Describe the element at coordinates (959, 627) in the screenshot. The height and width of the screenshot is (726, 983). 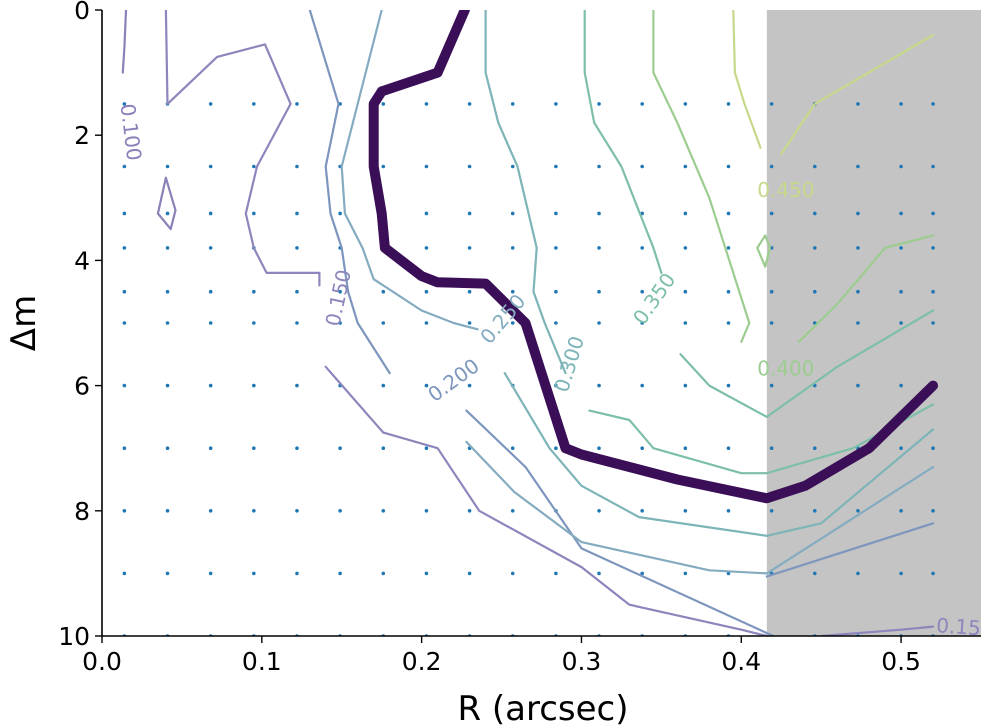
I see `contour-label: 0.150` at that location.